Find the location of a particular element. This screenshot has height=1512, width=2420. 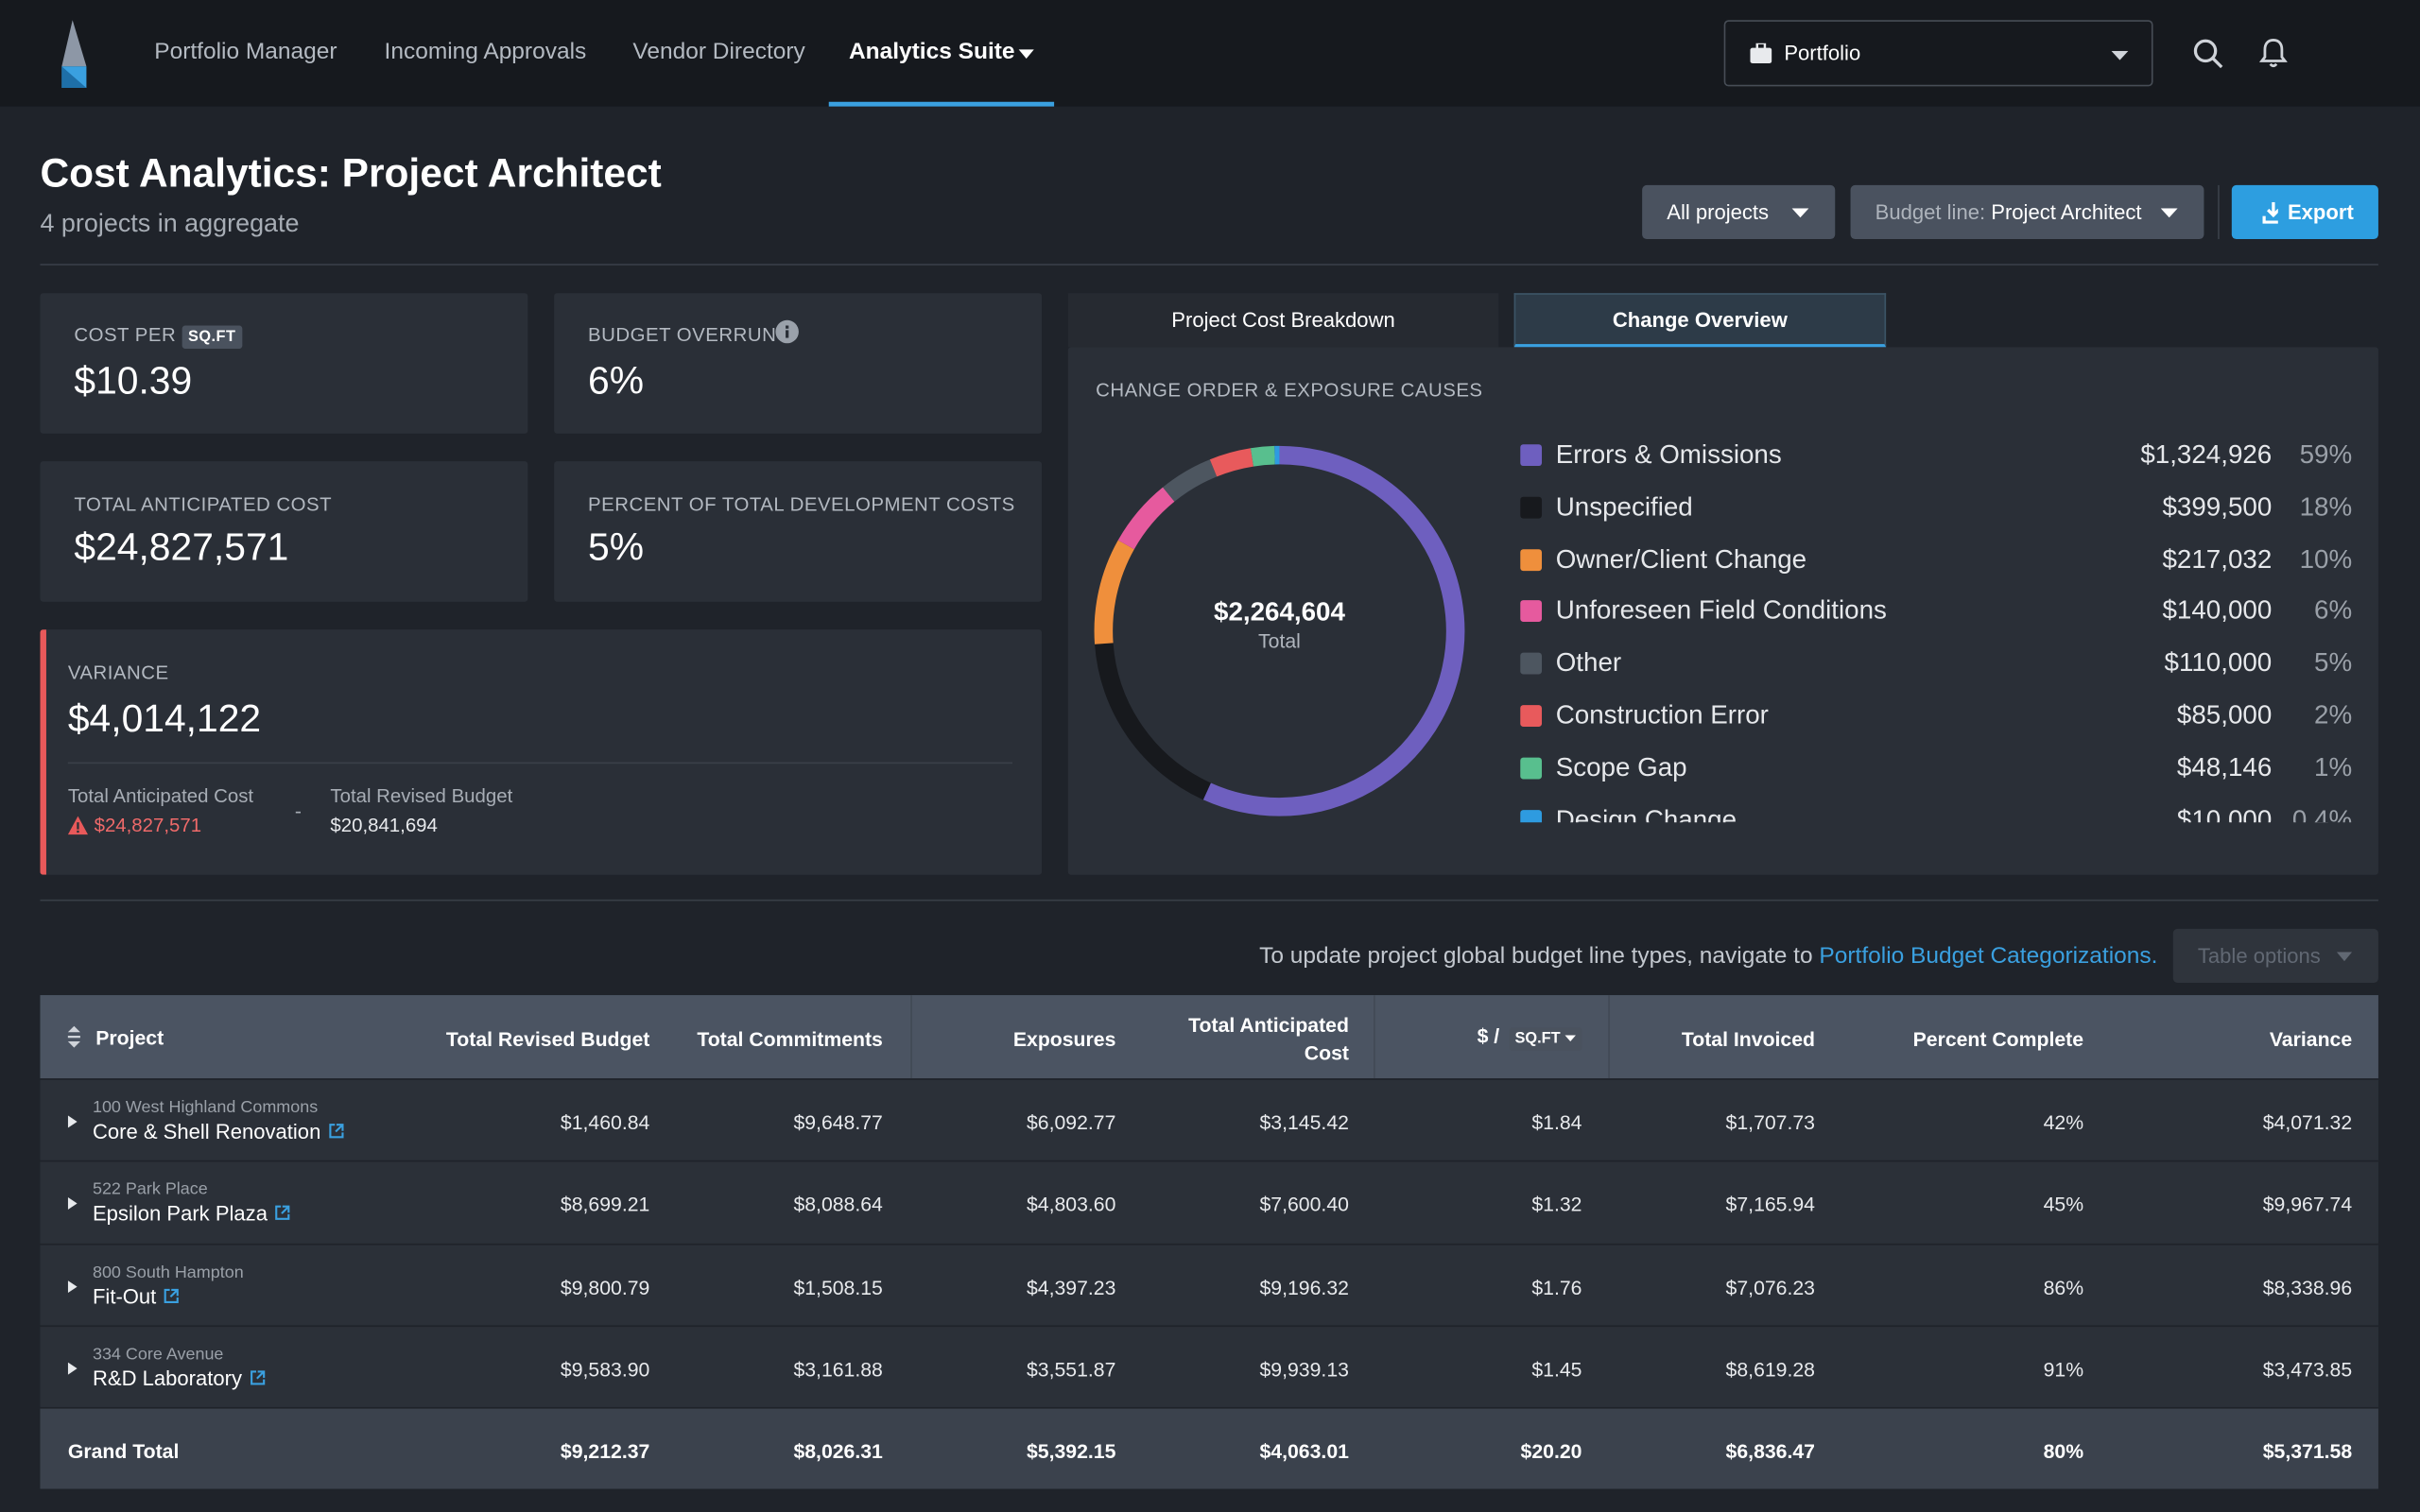

tab: Project Cost Breakdown is located at coordinates (1283, 320).